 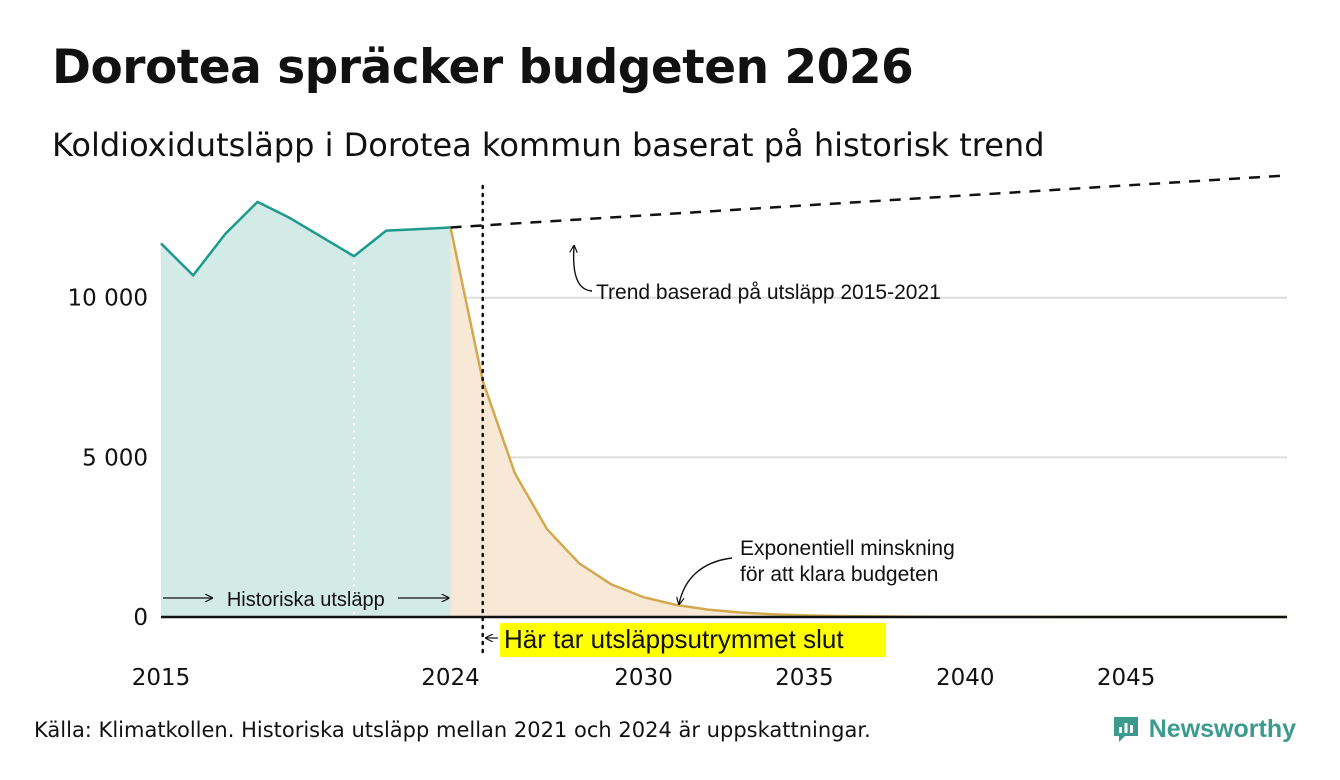 I want to click on brand-logo: Newsworthy, so click(x=1203, y=729).